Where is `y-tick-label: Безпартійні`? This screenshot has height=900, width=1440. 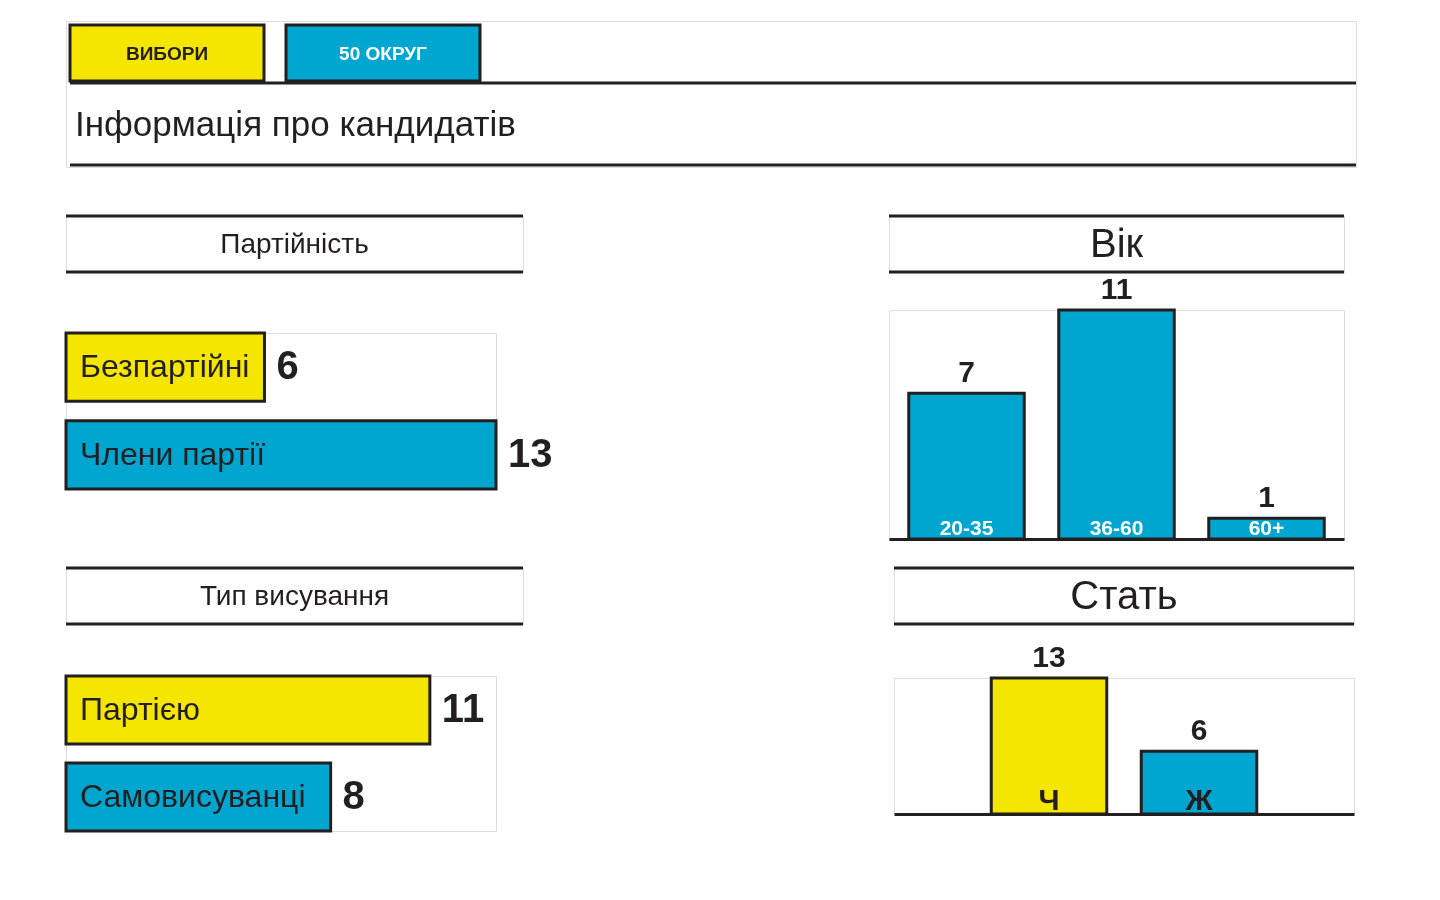 y-tick-label: Безпартійні is located at coordinates (165, 366).